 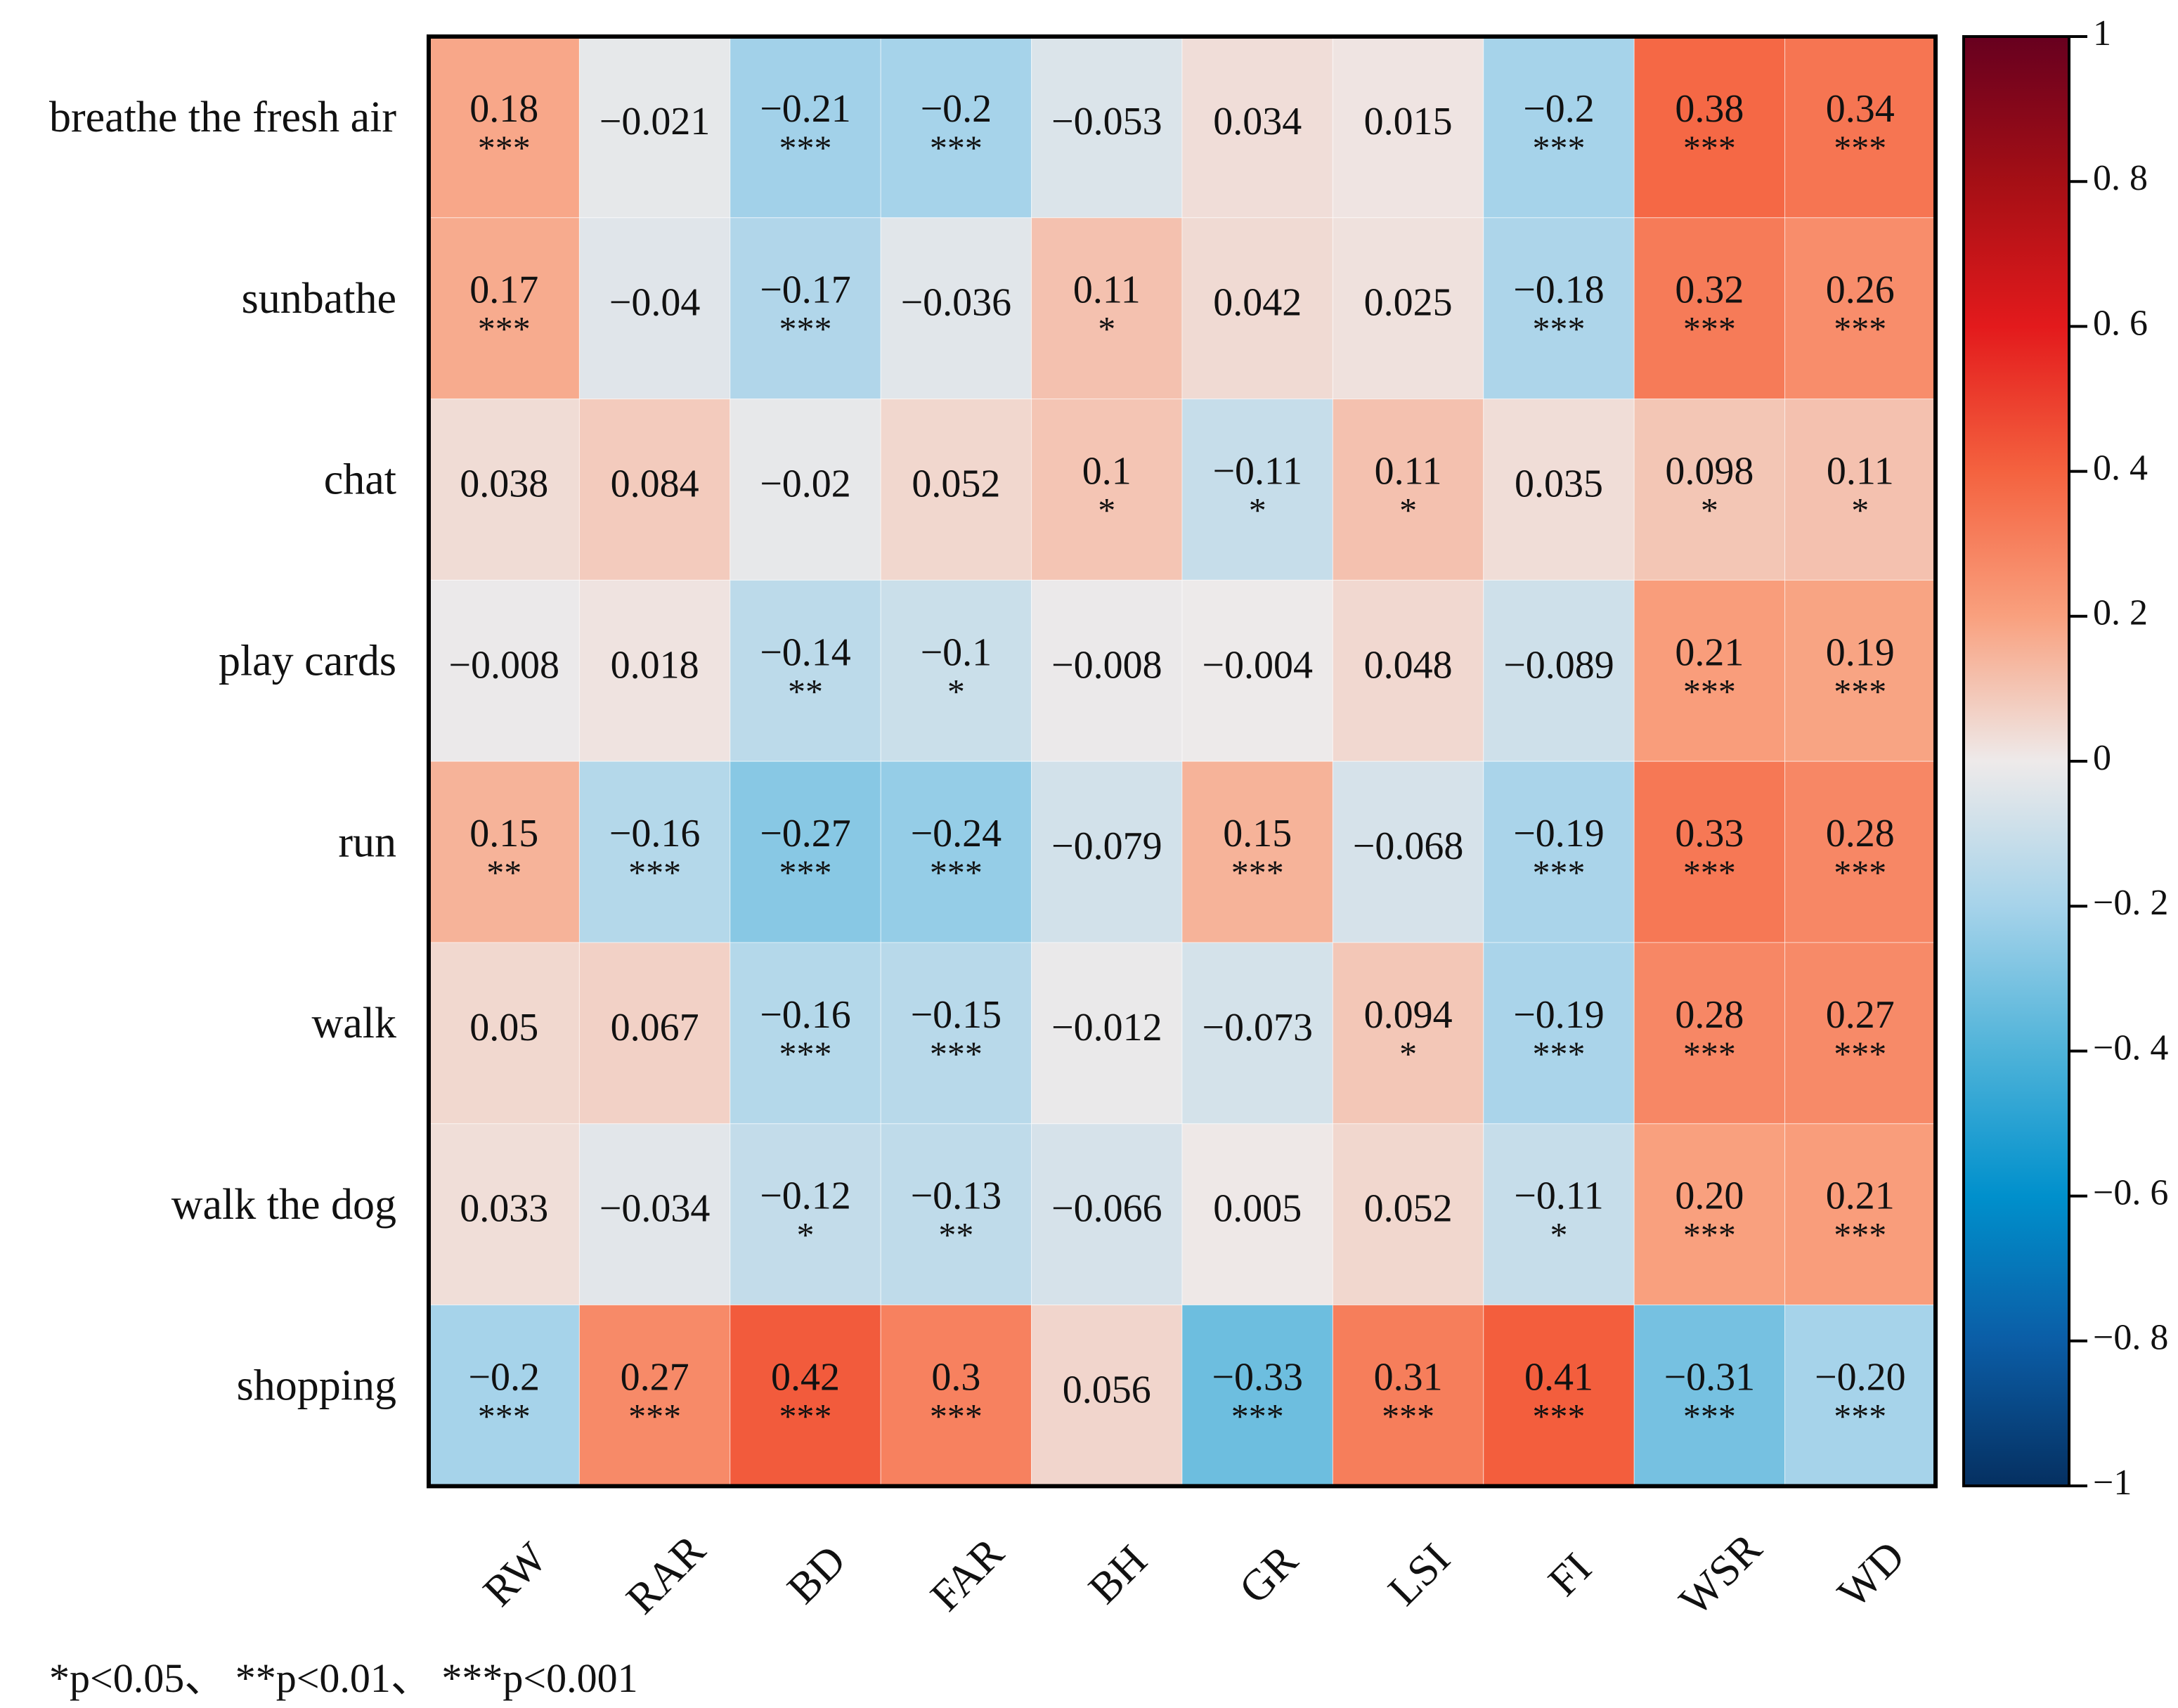 What do you see at coordinates (655, 833) in the screenshot?
I see `cell-value-label: −0.16` at bounding box center [655, 833].